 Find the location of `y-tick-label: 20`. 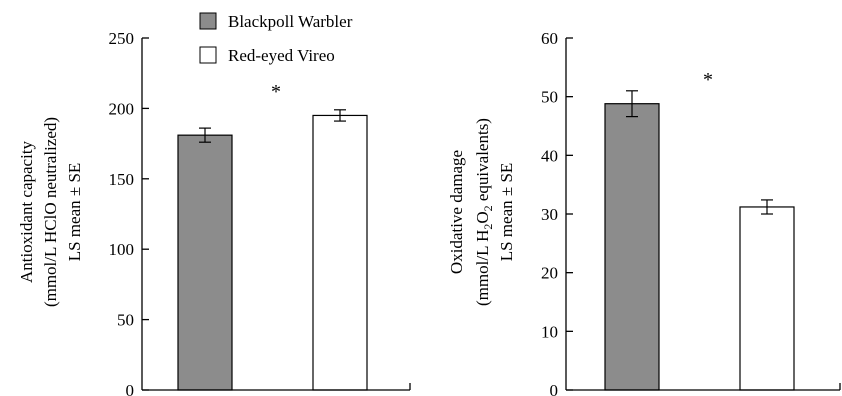

y-tick-label: 20 is located at coordinates (549, 273).